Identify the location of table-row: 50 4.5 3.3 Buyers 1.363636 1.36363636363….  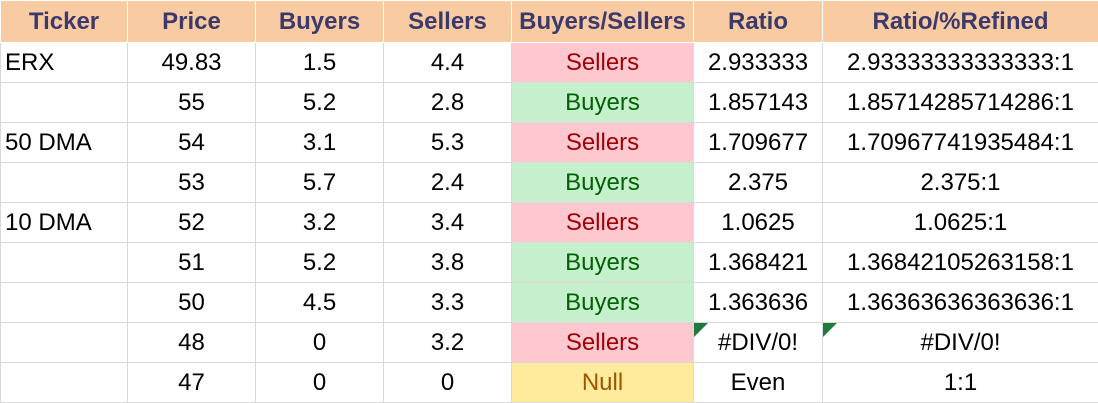
(549, 303).